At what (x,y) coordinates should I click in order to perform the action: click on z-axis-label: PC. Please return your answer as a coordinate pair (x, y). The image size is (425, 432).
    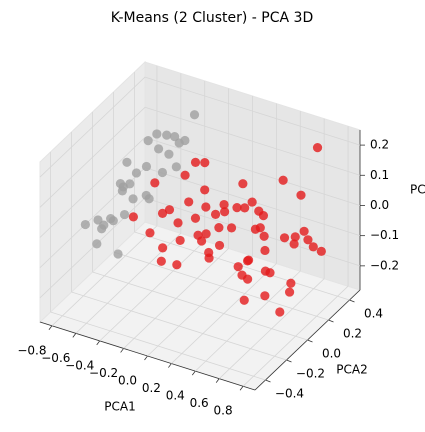
    Looking at the image, I should click on (417, 190).